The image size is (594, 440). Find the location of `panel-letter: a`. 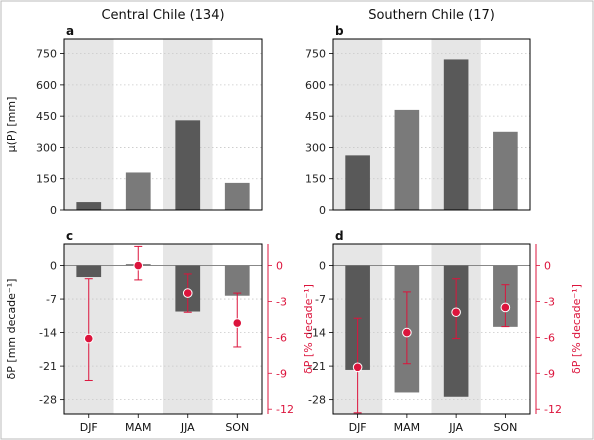

panel-letter: a is located at coordinates (70, 31).